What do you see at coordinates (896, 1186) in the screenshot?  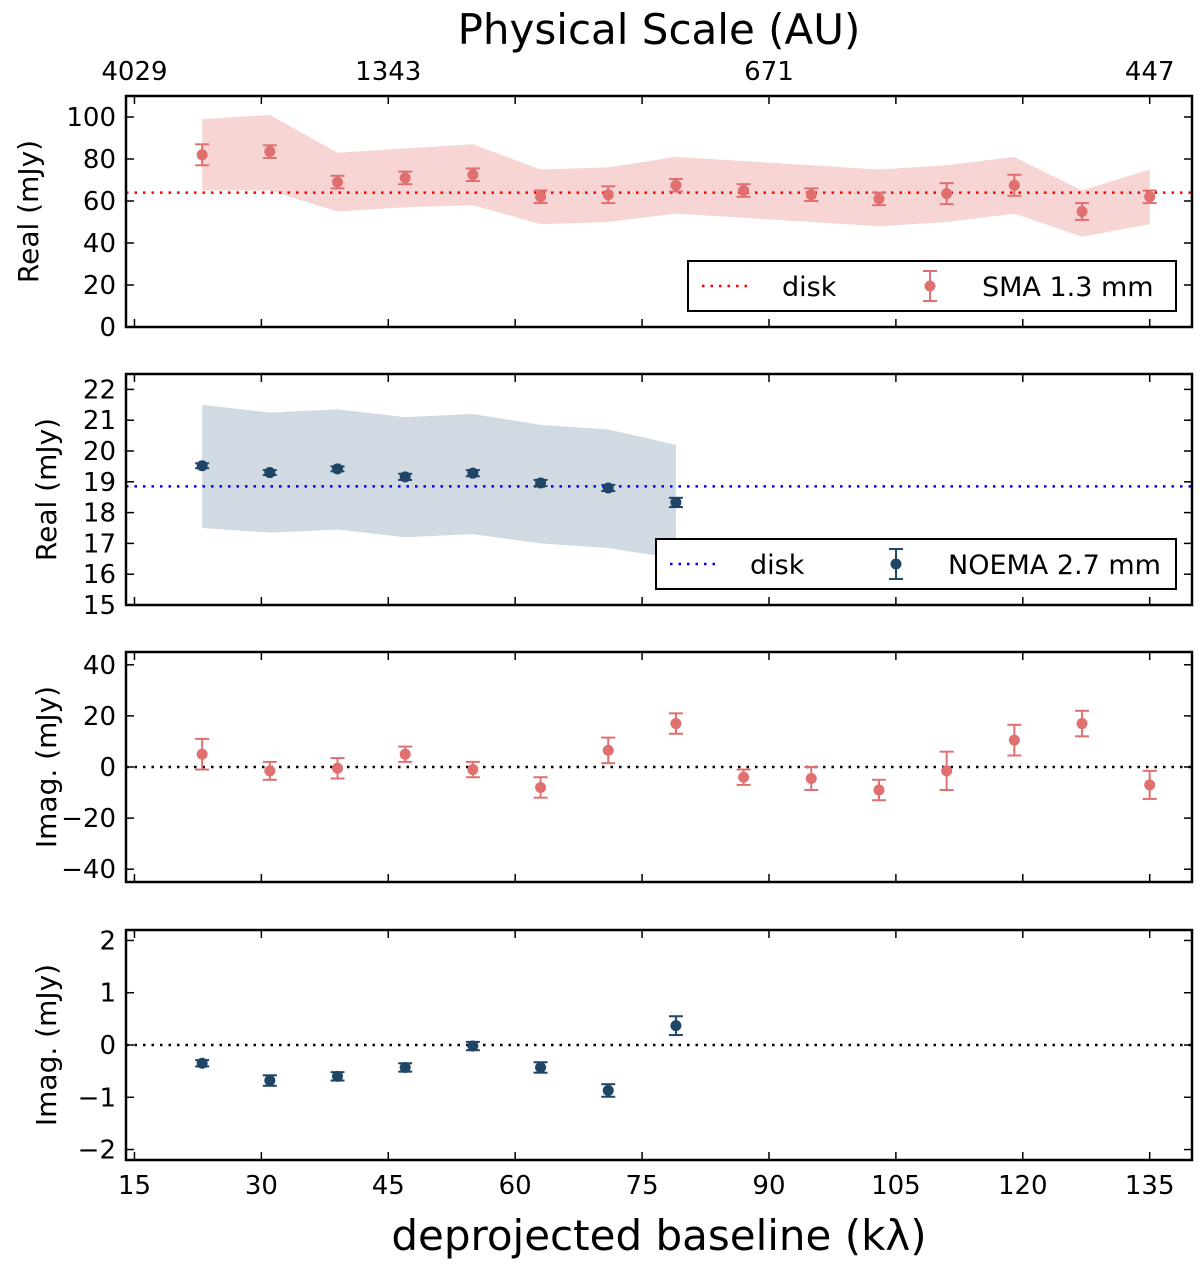 I see `x-tick-label: 105` at bounding box center [896, 1186].